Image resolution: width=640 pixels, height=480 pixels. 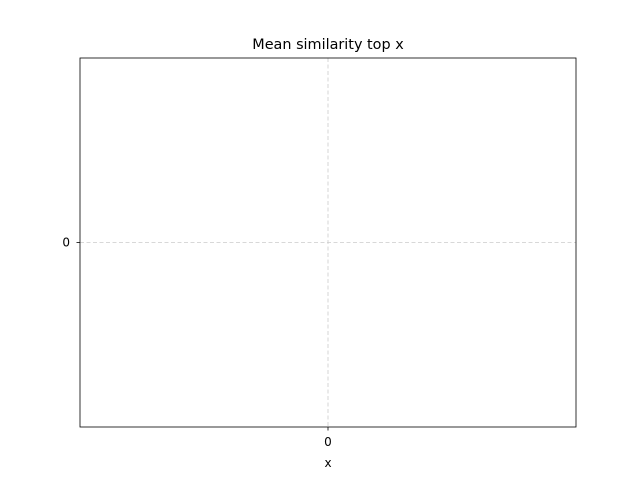 I want to click on chart-title: Mean similarity top x, so click(x=328, y=45).